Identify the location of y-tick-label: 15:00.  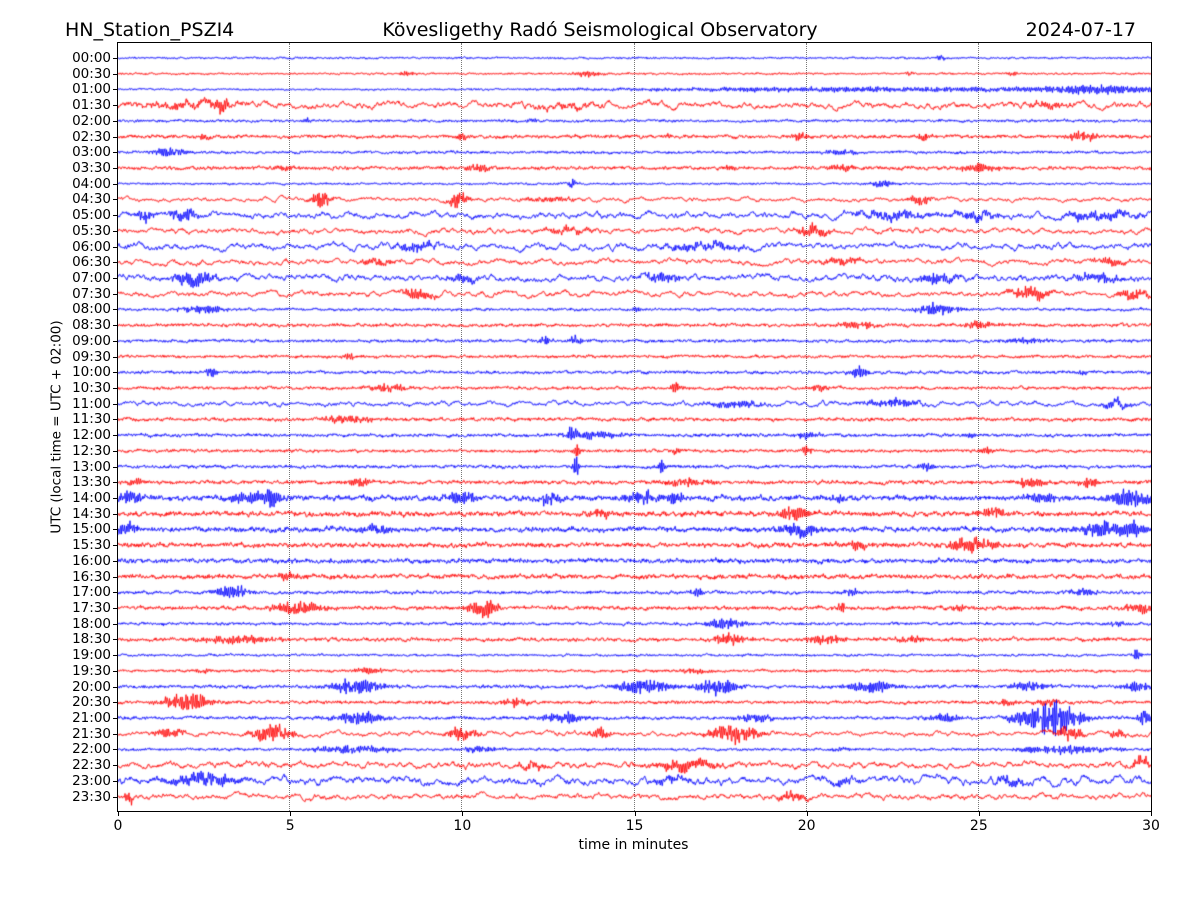
(91, 529).